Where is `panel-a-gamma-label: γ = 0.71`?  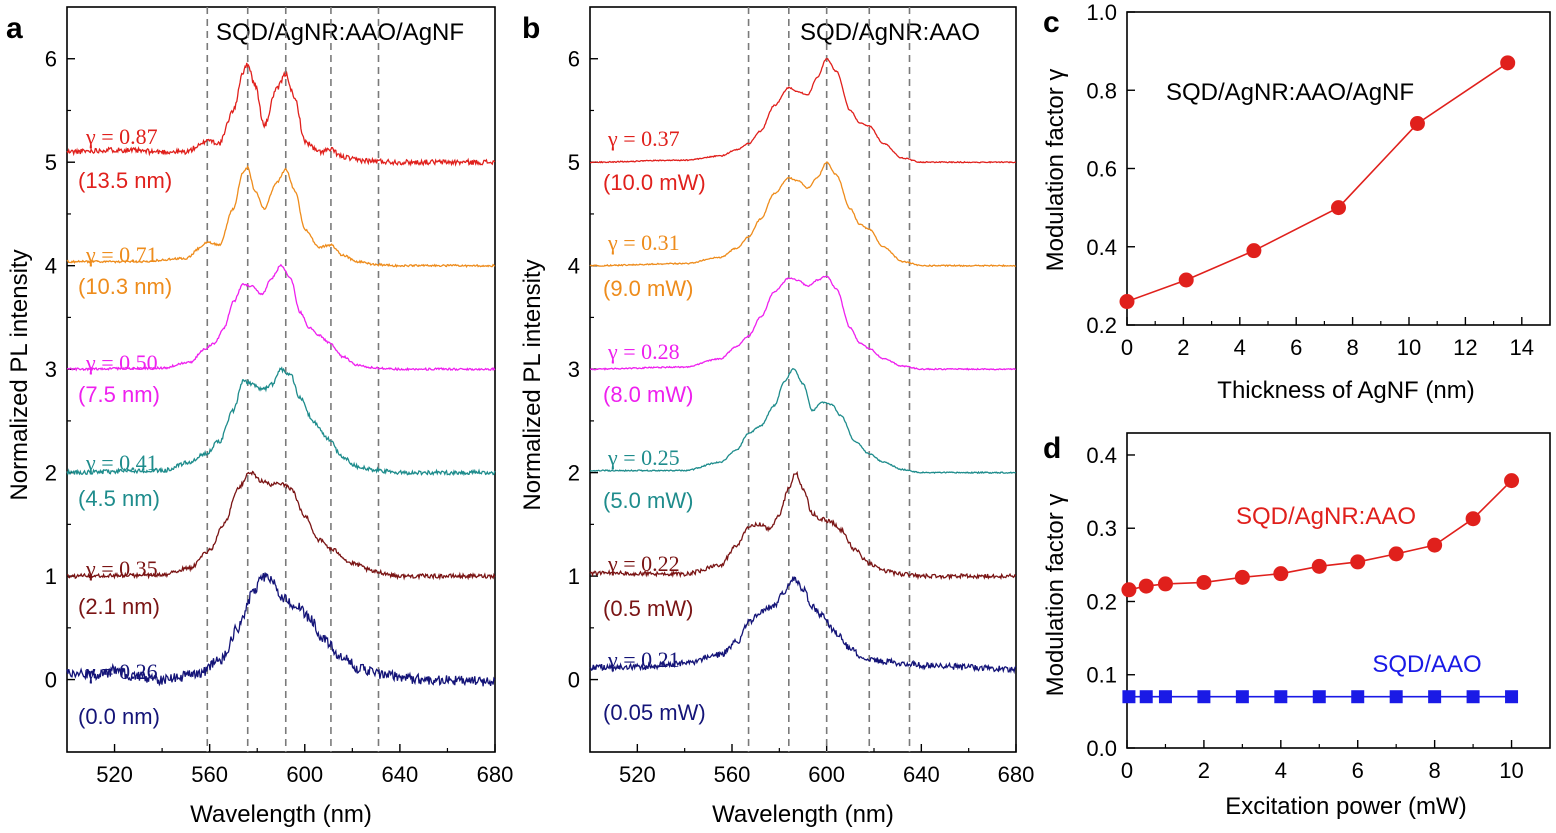 panel-a-gamma-label: γ = 0.71 is located at coordinates (121, 254).